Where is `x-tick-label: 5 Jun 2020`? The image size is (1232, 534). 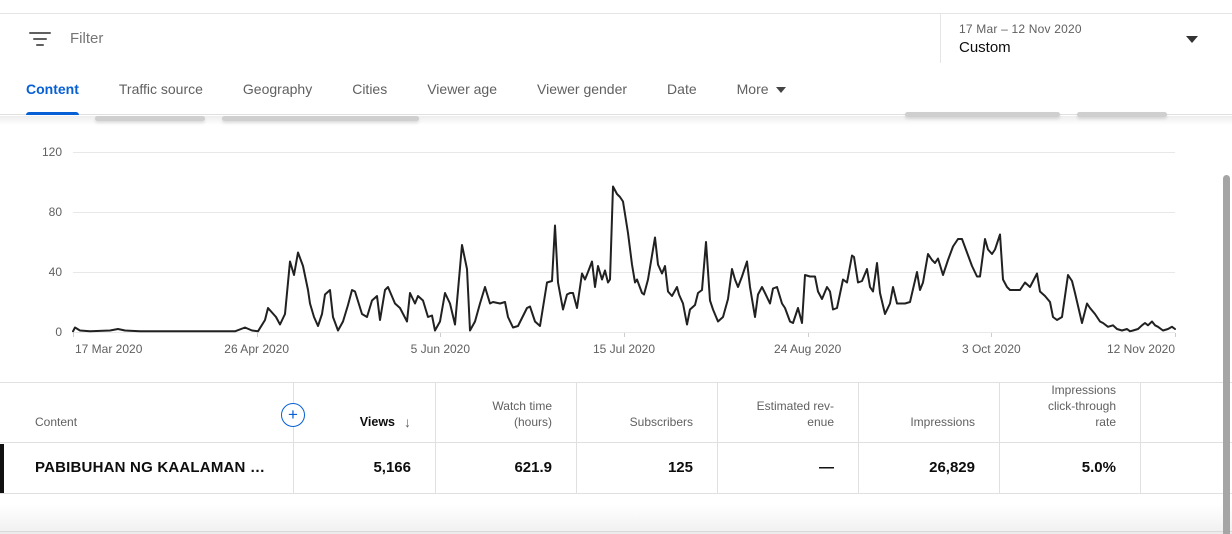 x-tick-label: 5 Jun 2020 is located at coordinates (440, 349).